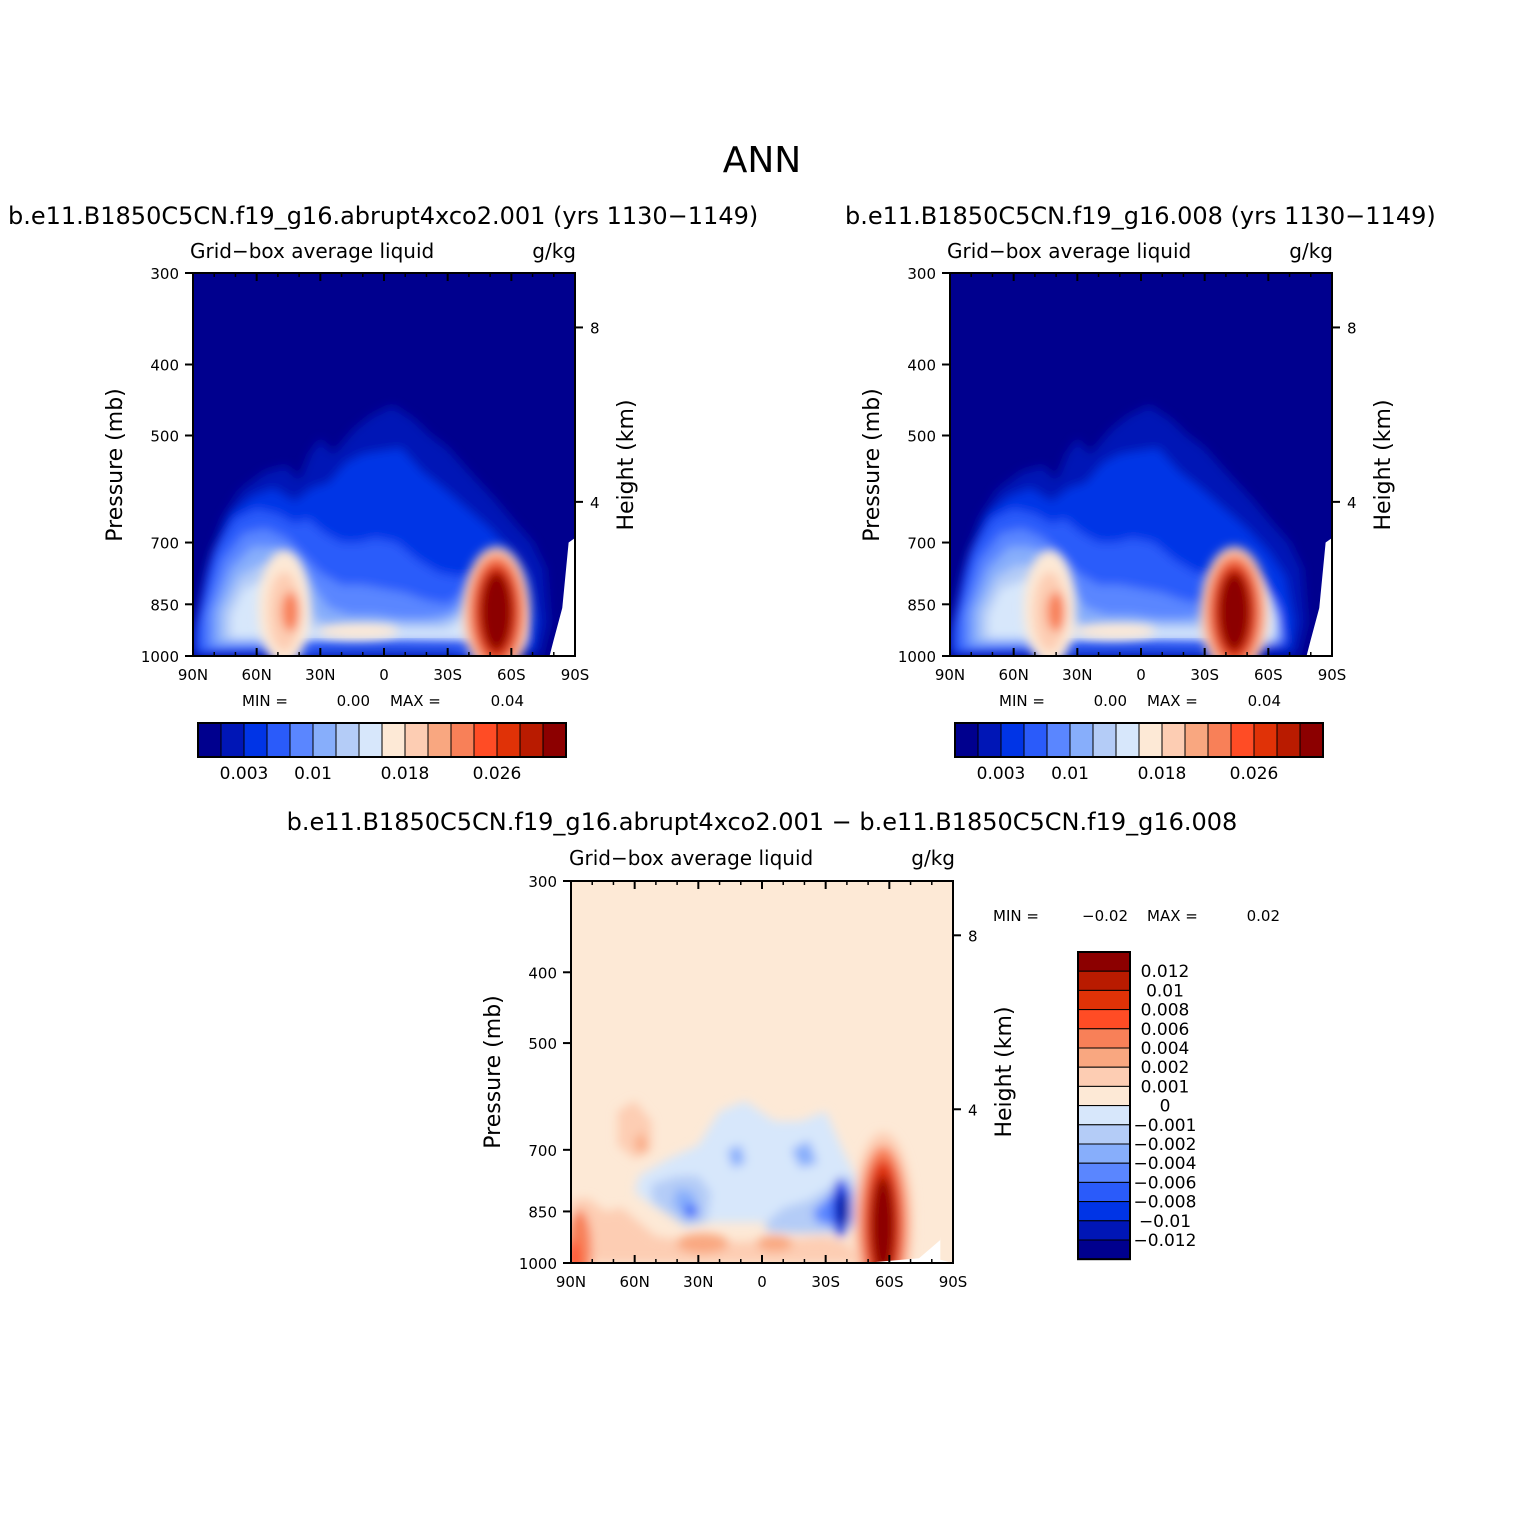 The height and width of the screenshot is (1524, 1524). I want to click on colorbar-label: −0.01, so click(1165, 1222).